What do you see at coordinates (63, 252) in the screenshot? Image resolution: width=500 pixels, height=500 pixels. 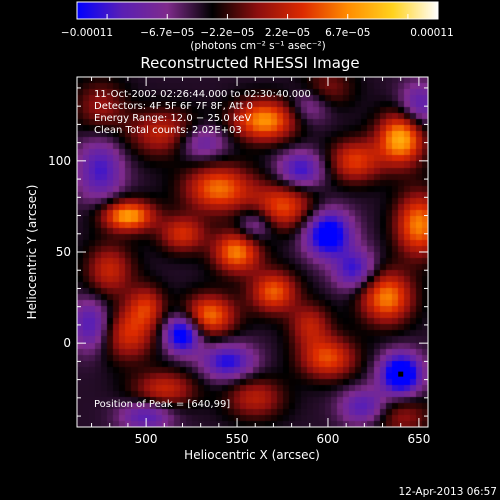 I see `y-tick-label: 50` at bounding box center [63, 252].